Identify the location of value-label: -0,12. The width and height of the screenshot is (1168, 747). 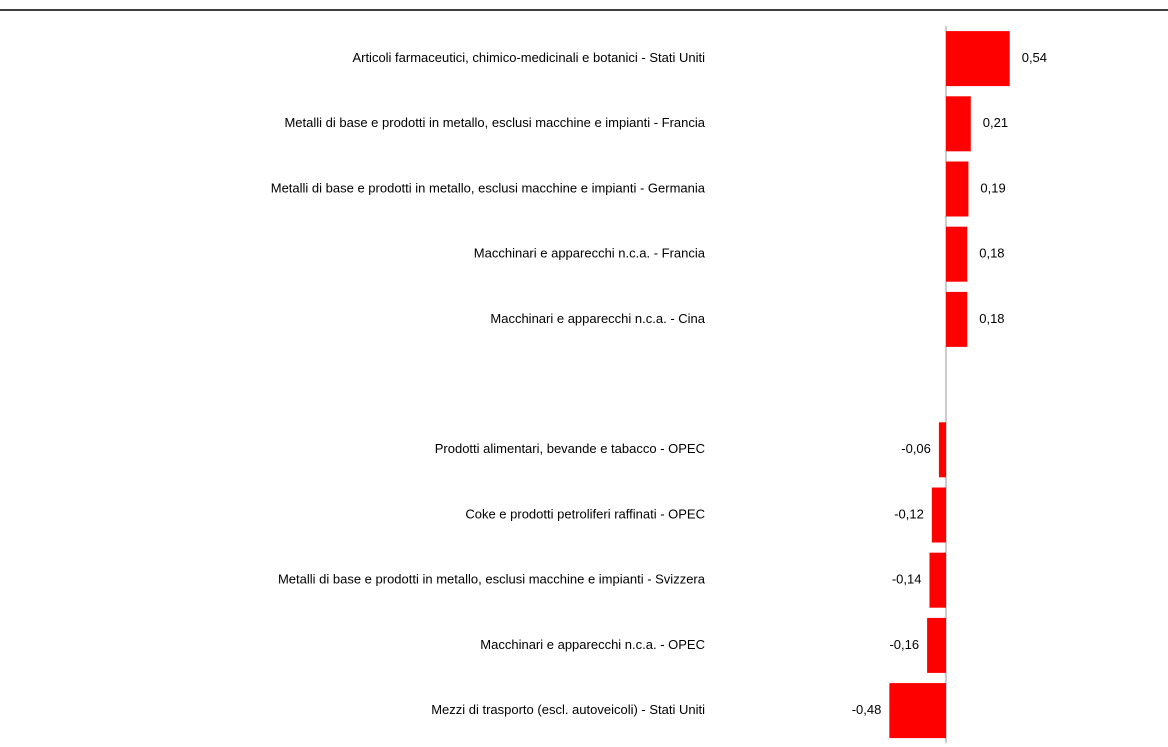
(909, 513).